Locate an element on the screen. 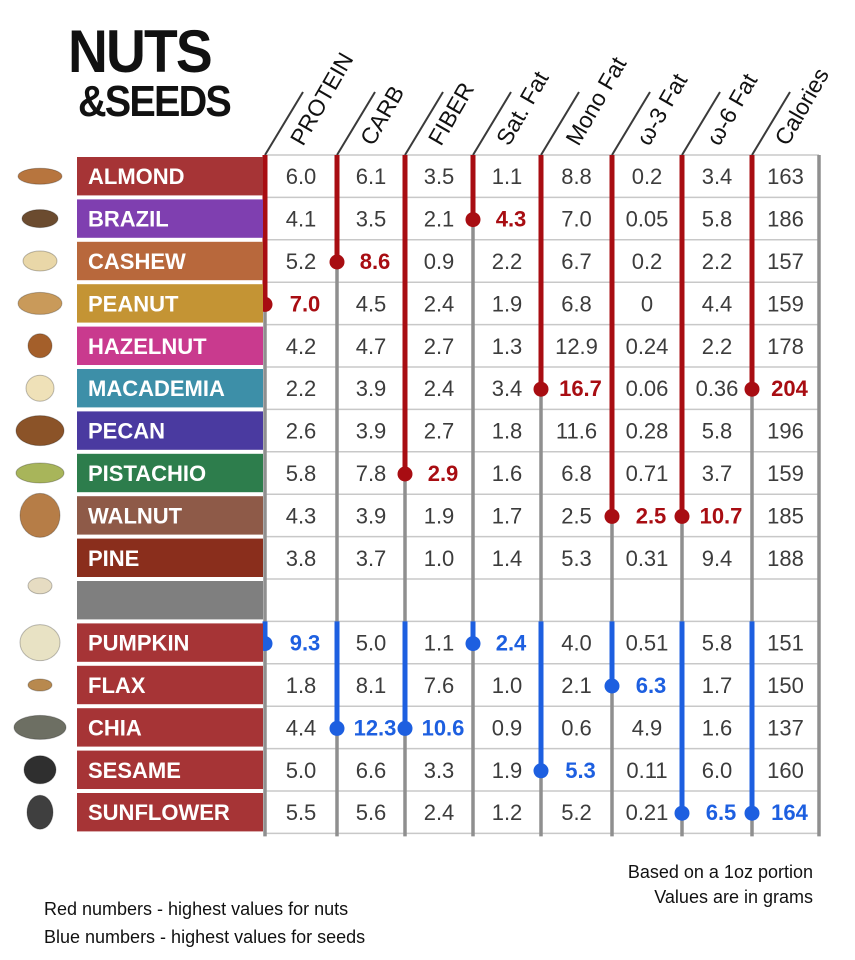 This screenshot has height=960, width=855. cell-value: 16.7 is located at coordinates (580, 388).